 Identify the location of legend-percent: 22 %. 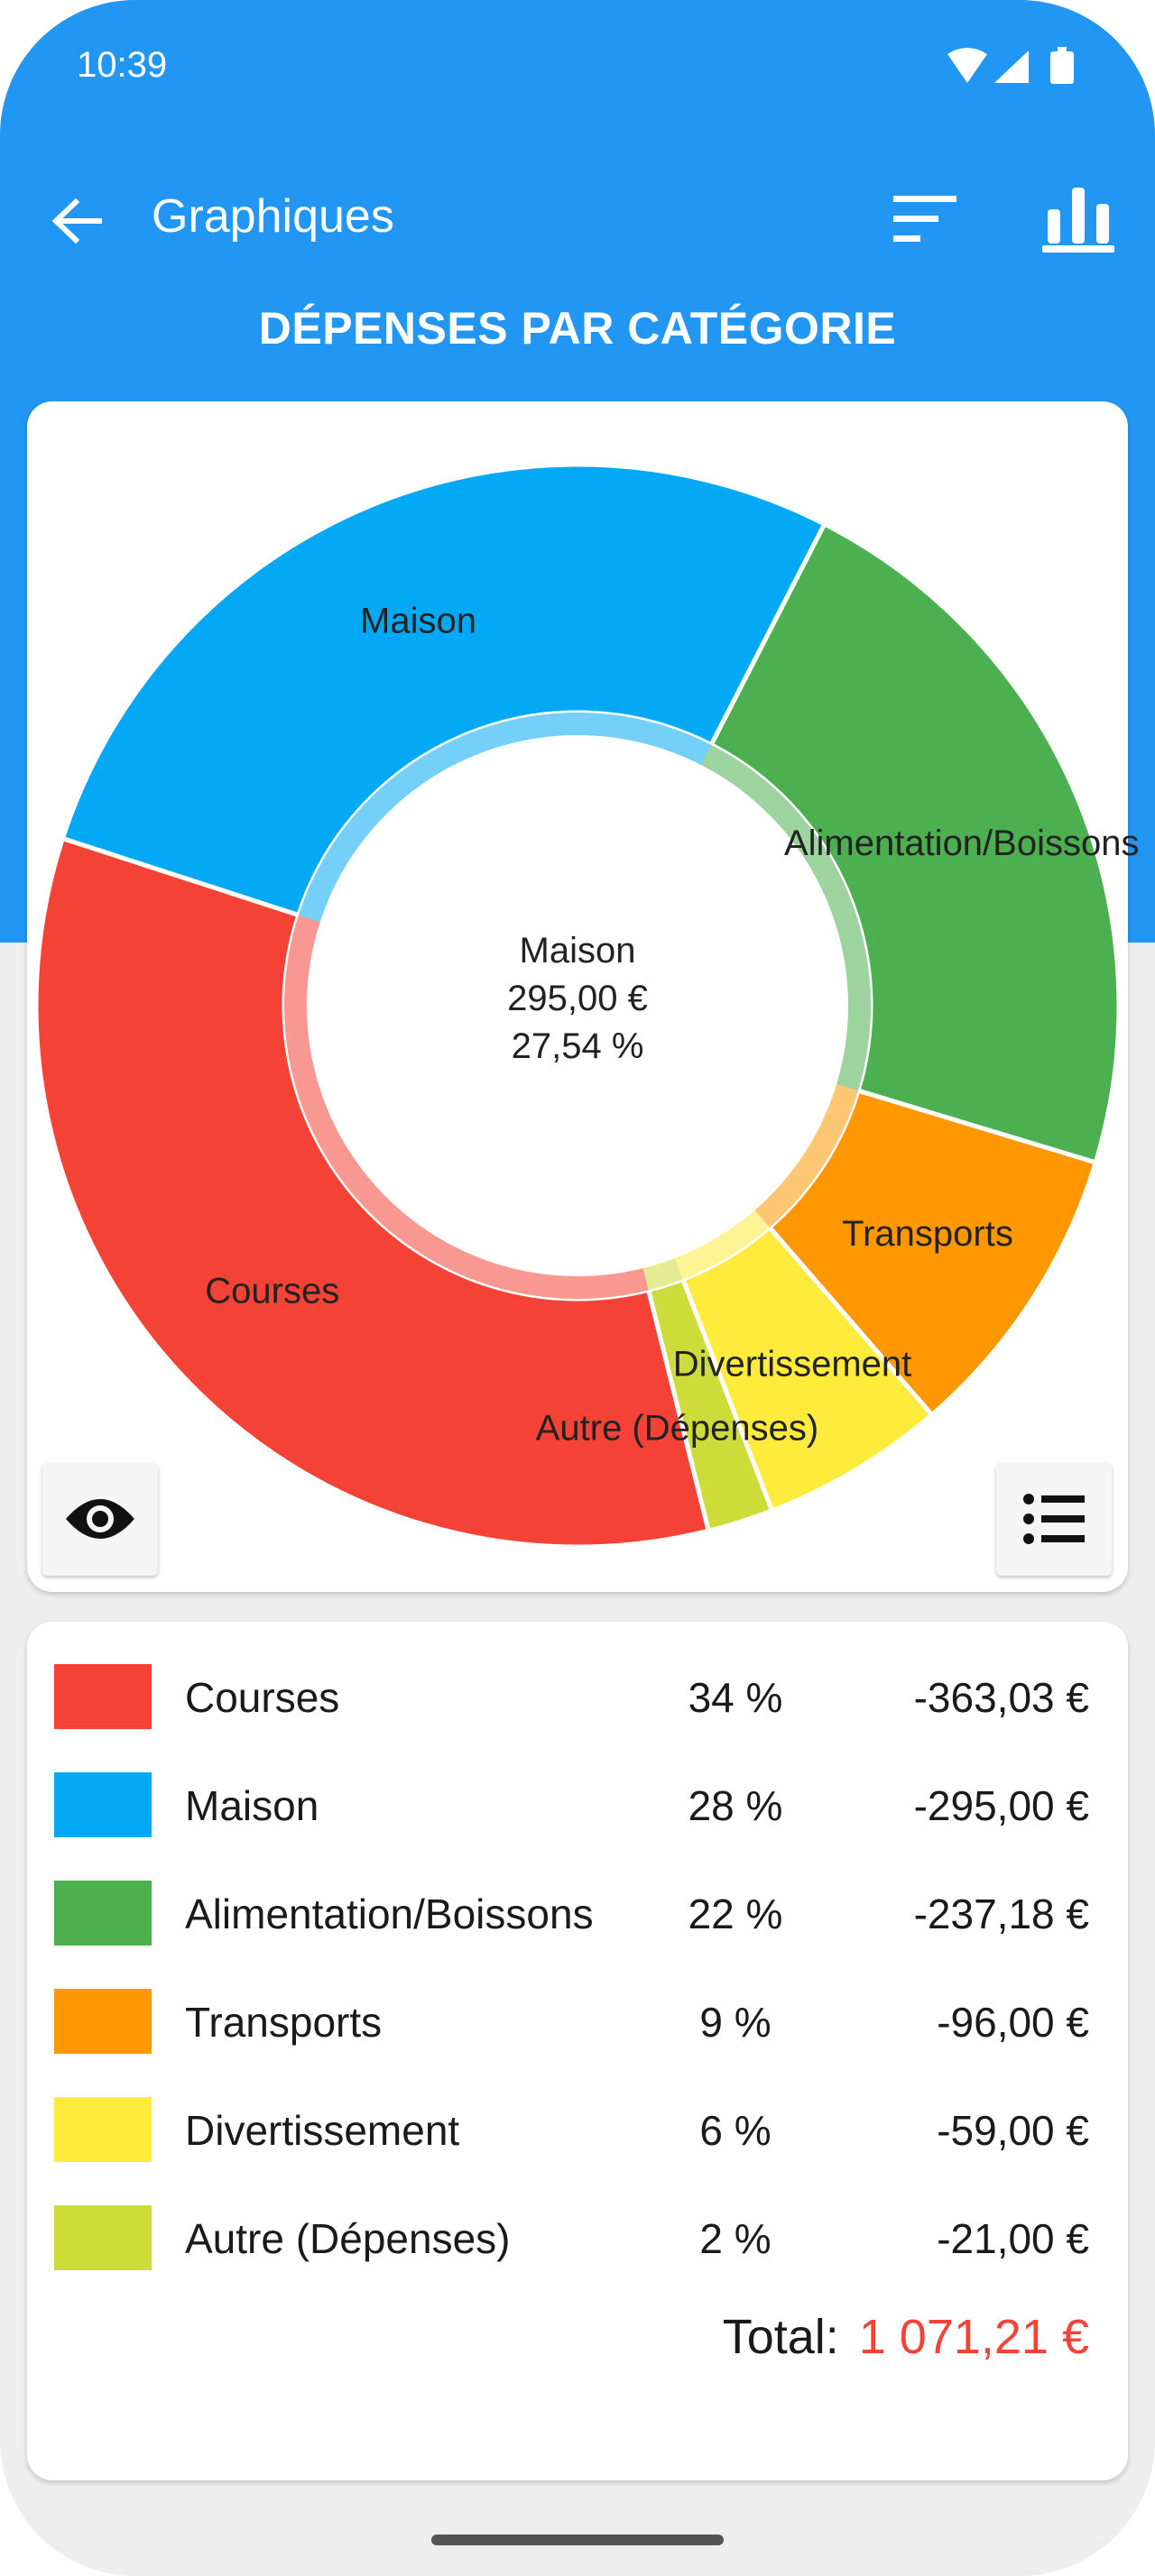
(735, 1914).